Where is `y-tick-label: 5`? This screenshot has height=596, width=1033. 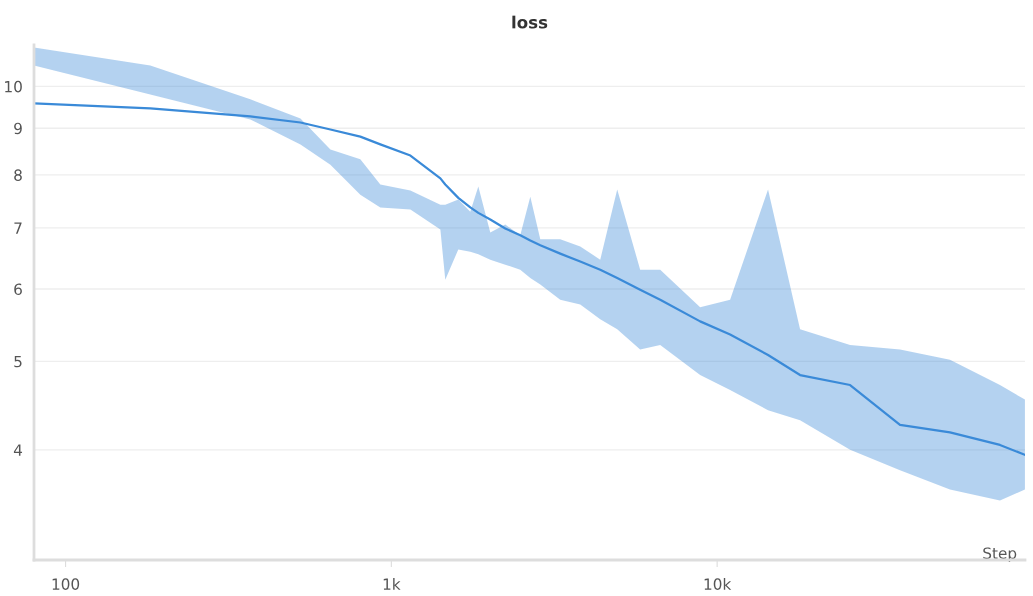
y-tick-label: 5 is located at coordinates (18, 362).